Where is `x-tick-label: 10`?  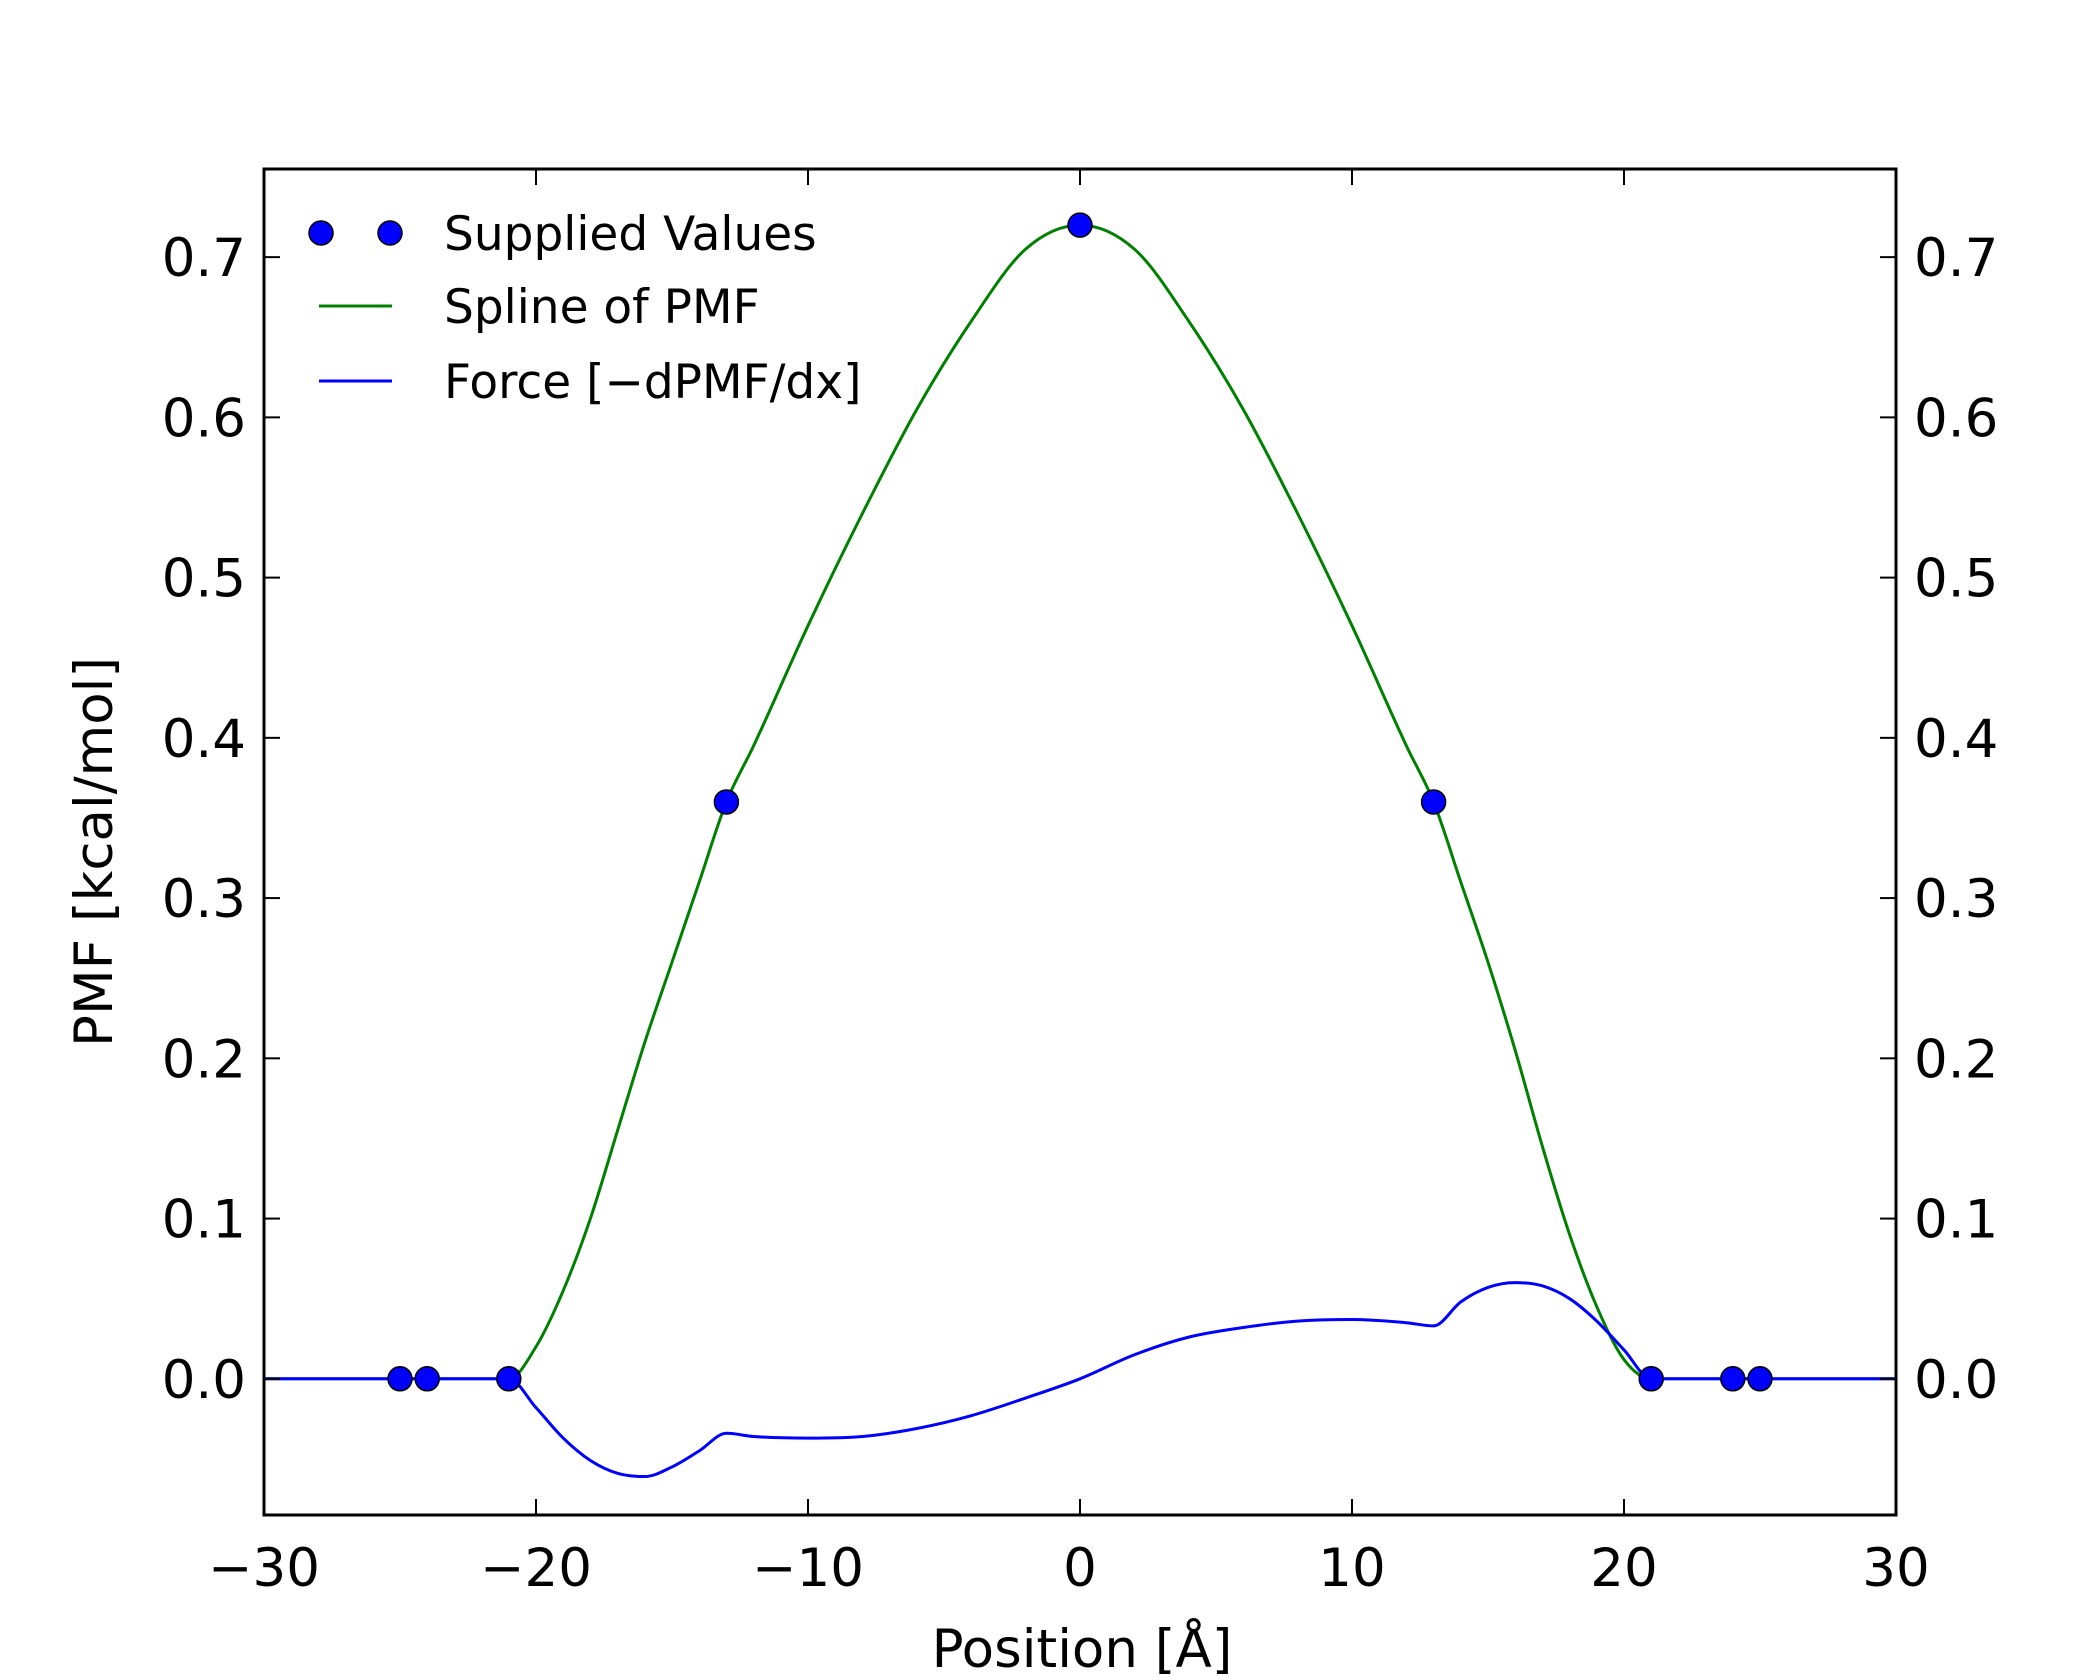
x-tick-label: 10 is located at coordinates (1351, 1568).